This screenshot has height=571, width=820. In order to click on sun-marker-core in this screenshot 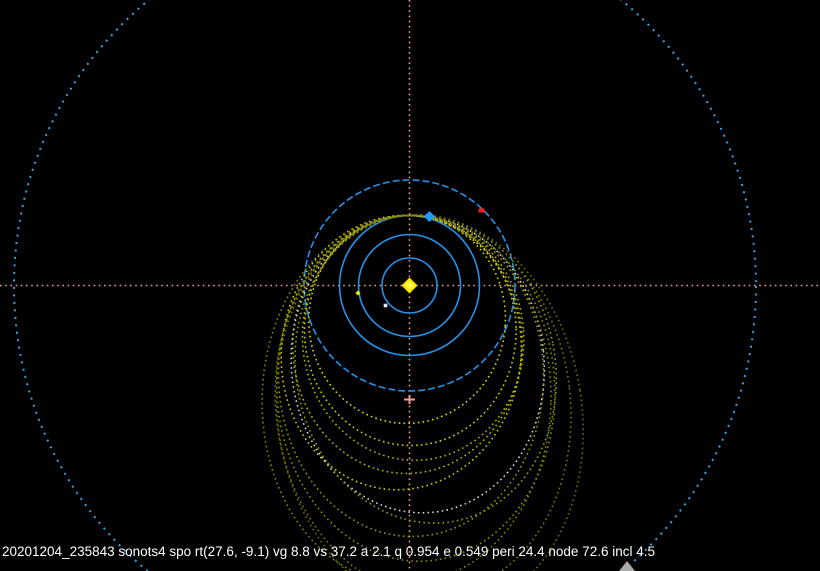, I will do `click(409, 285)`.